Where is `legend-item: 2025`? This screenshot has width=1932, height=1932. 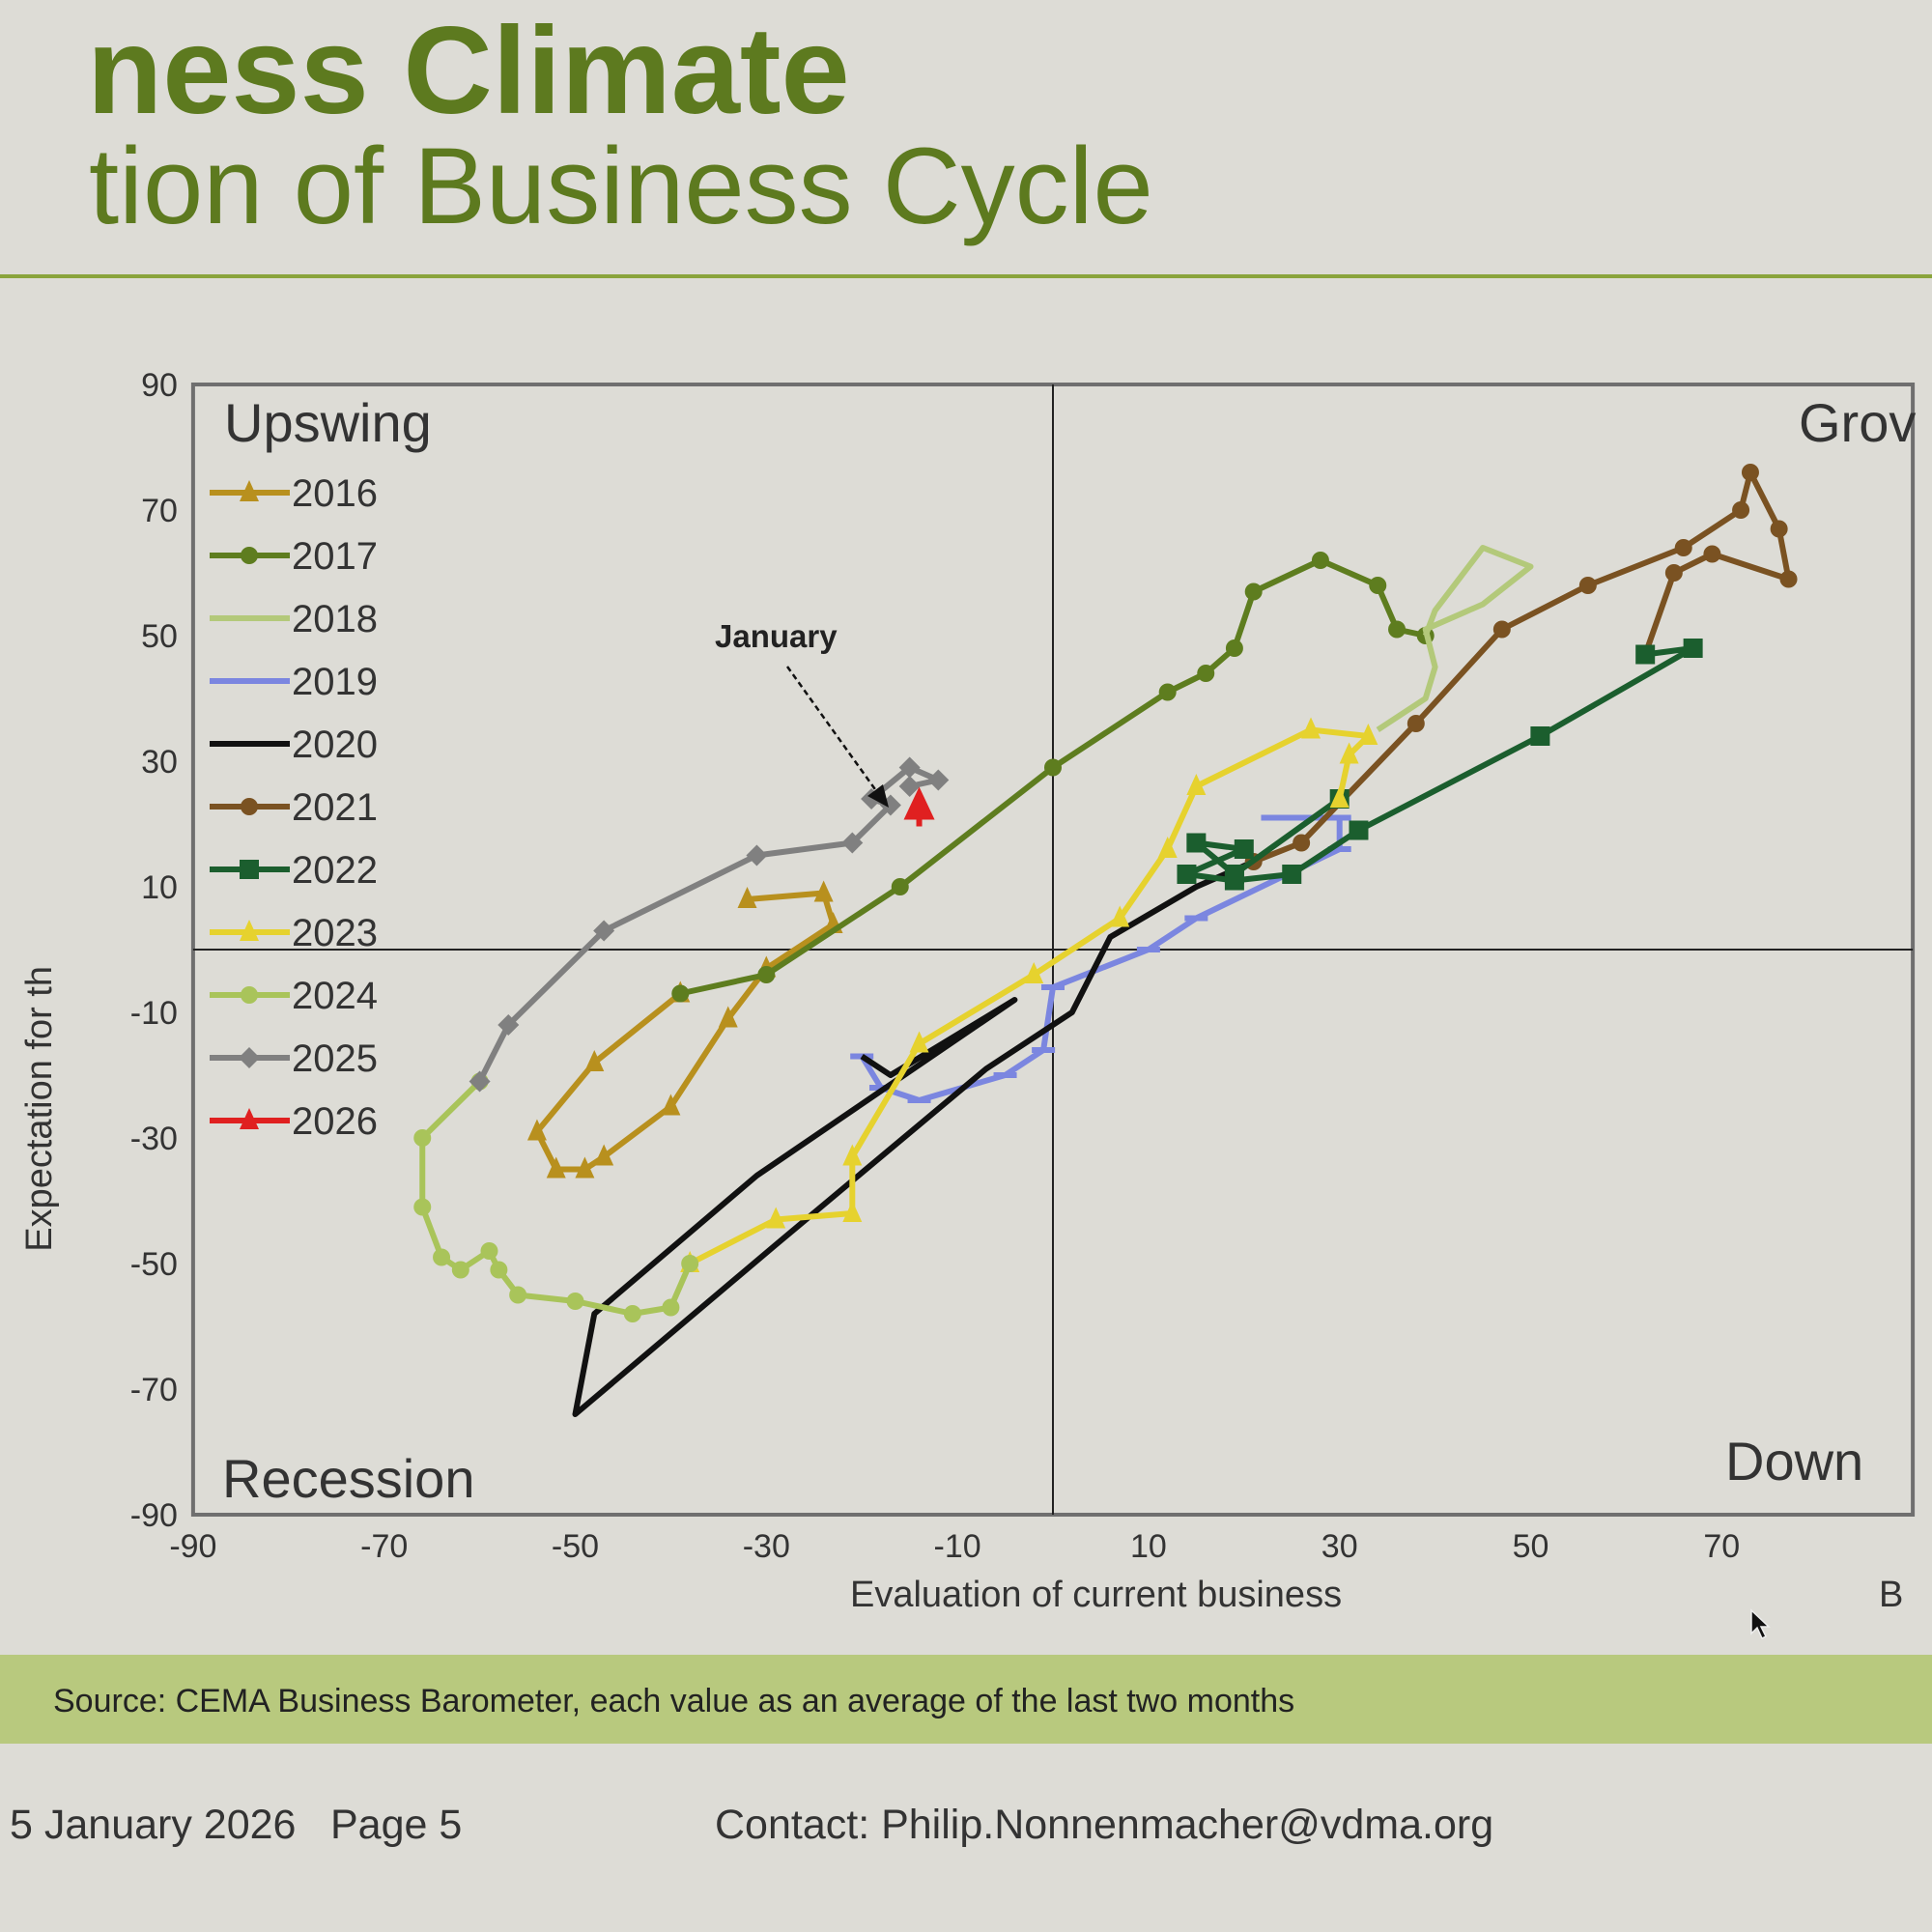 legend-item: 2025 is located at coordinates (294, 1058).